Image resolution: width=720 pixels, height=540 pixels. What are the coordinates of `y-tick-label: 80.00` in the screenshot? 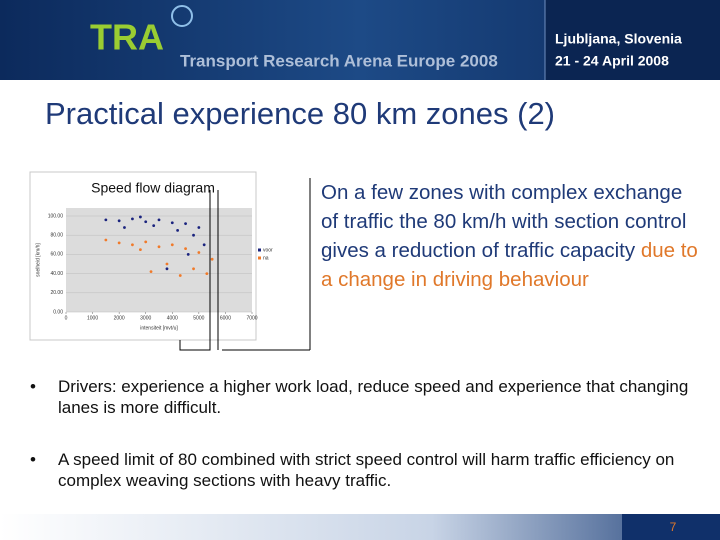 It's located at (56, 236).